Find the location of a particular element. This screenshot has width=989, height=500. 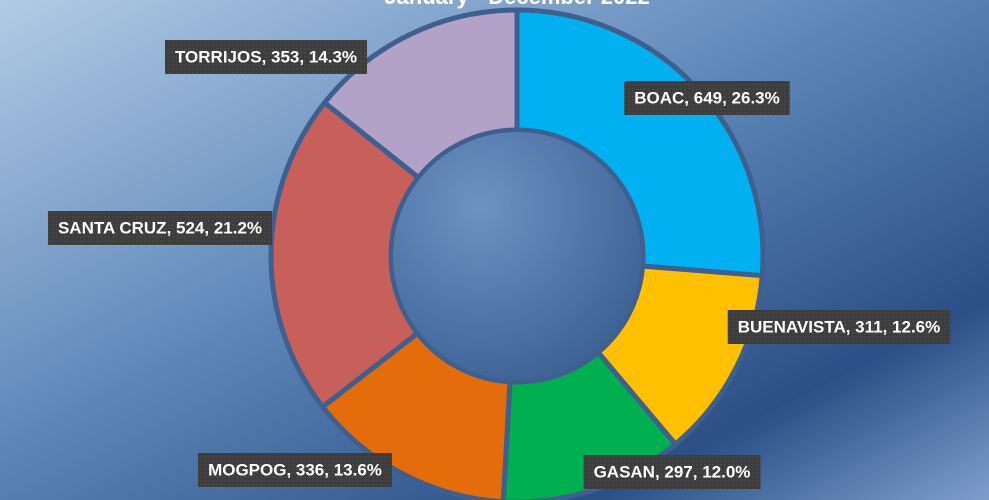

data-label: BUENAVISTA, 311, 12.6% is located at coordinates (839, 326).